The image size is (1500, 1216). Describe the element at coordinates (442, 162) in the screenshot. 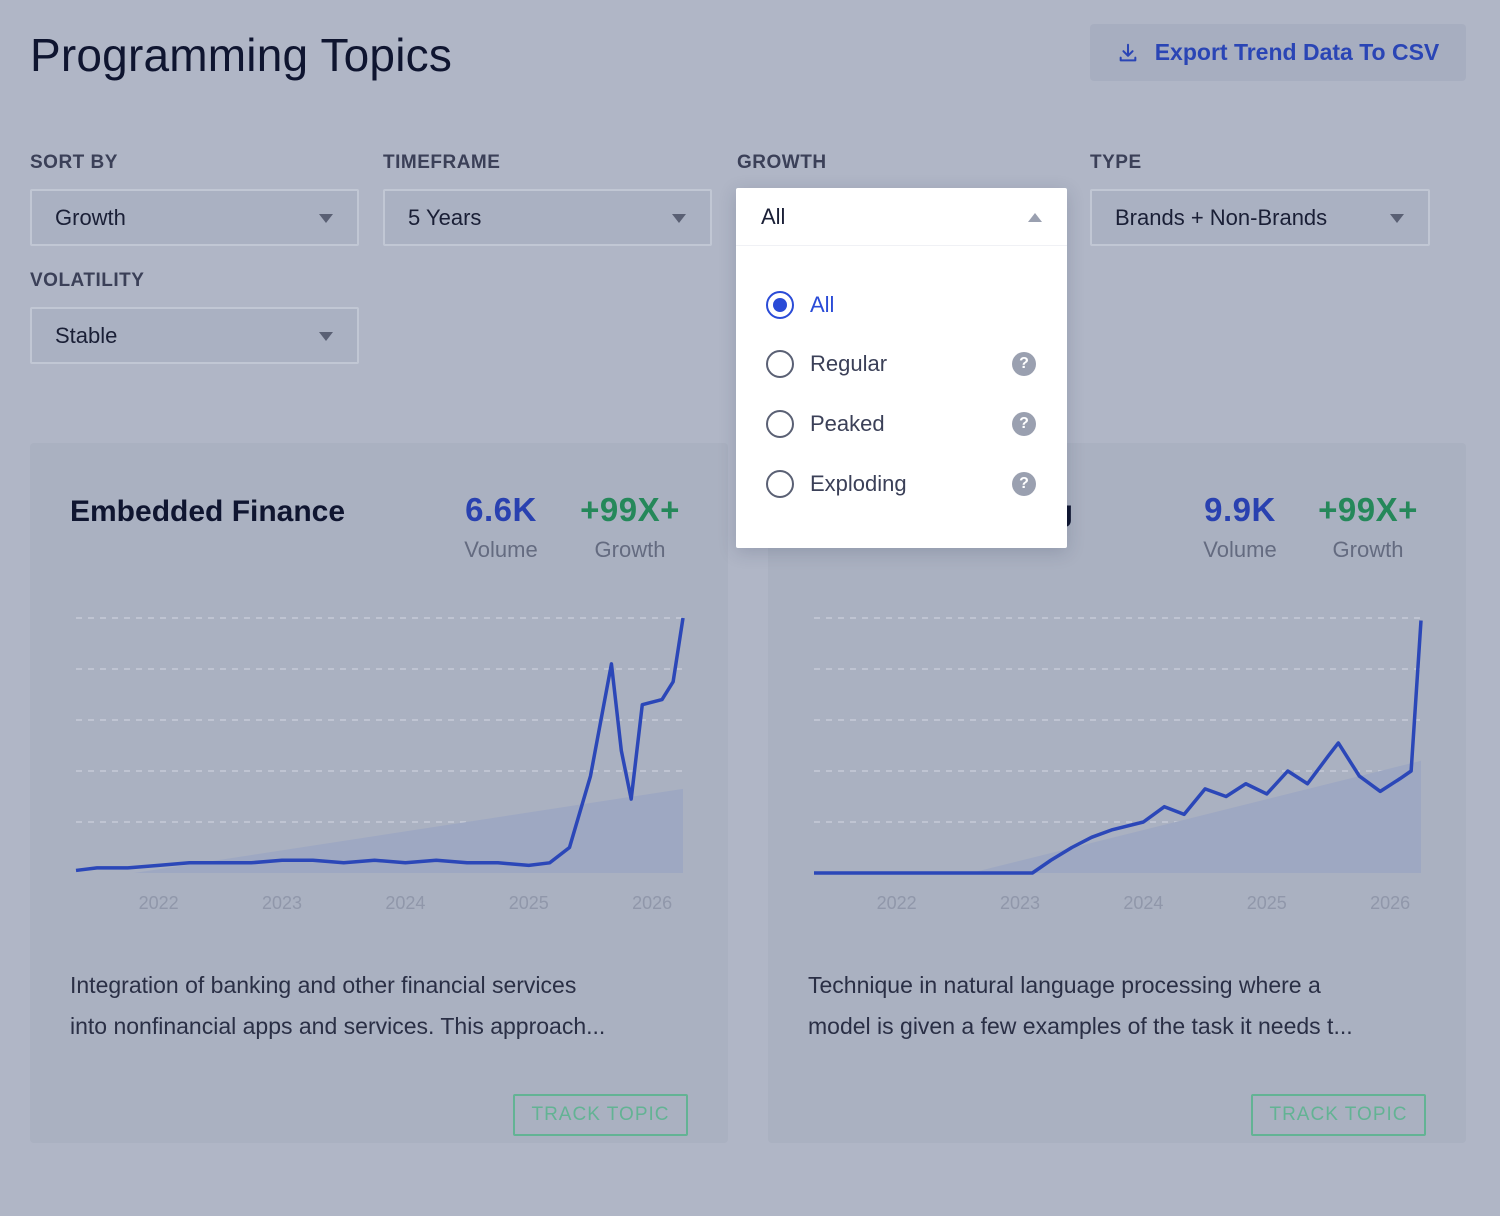

I see `timeframe-label: TIMEFRAME` at that location.